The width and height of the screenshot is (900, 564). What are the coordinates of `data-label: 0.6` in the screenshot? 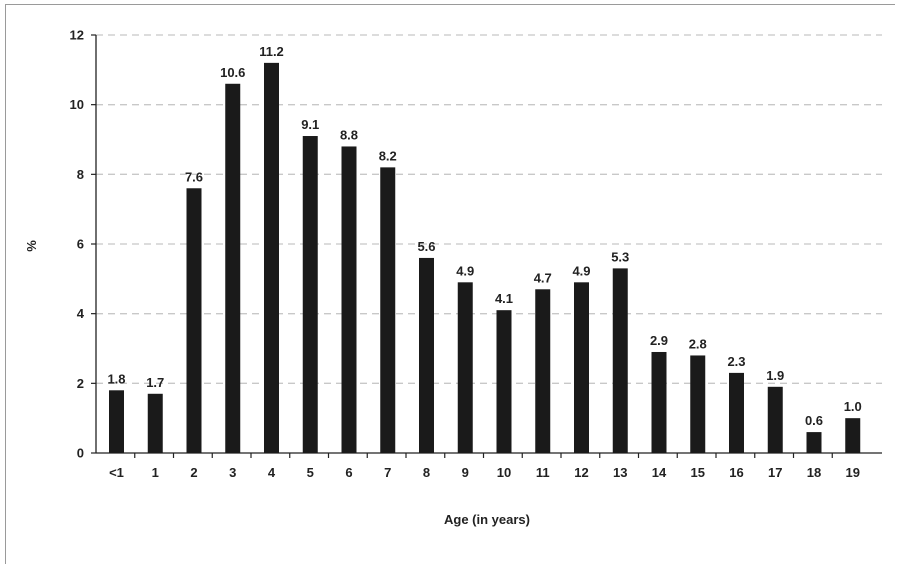 It's located at (814, 420).